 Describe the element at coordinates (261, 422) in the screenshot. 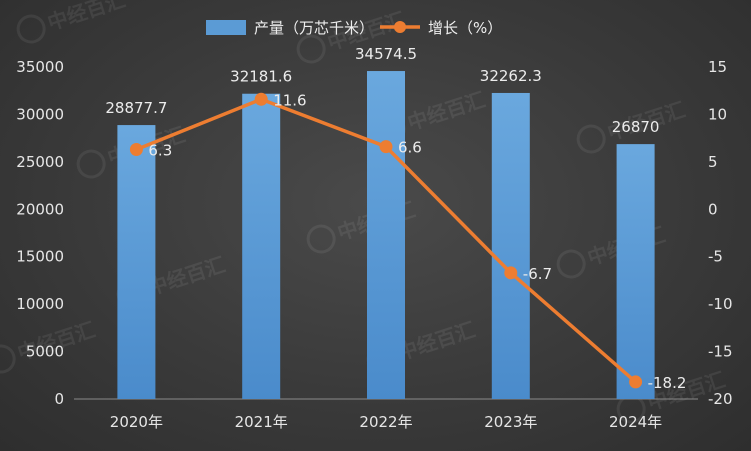

I see `x-axis-tick-label: 2021年` at that location.